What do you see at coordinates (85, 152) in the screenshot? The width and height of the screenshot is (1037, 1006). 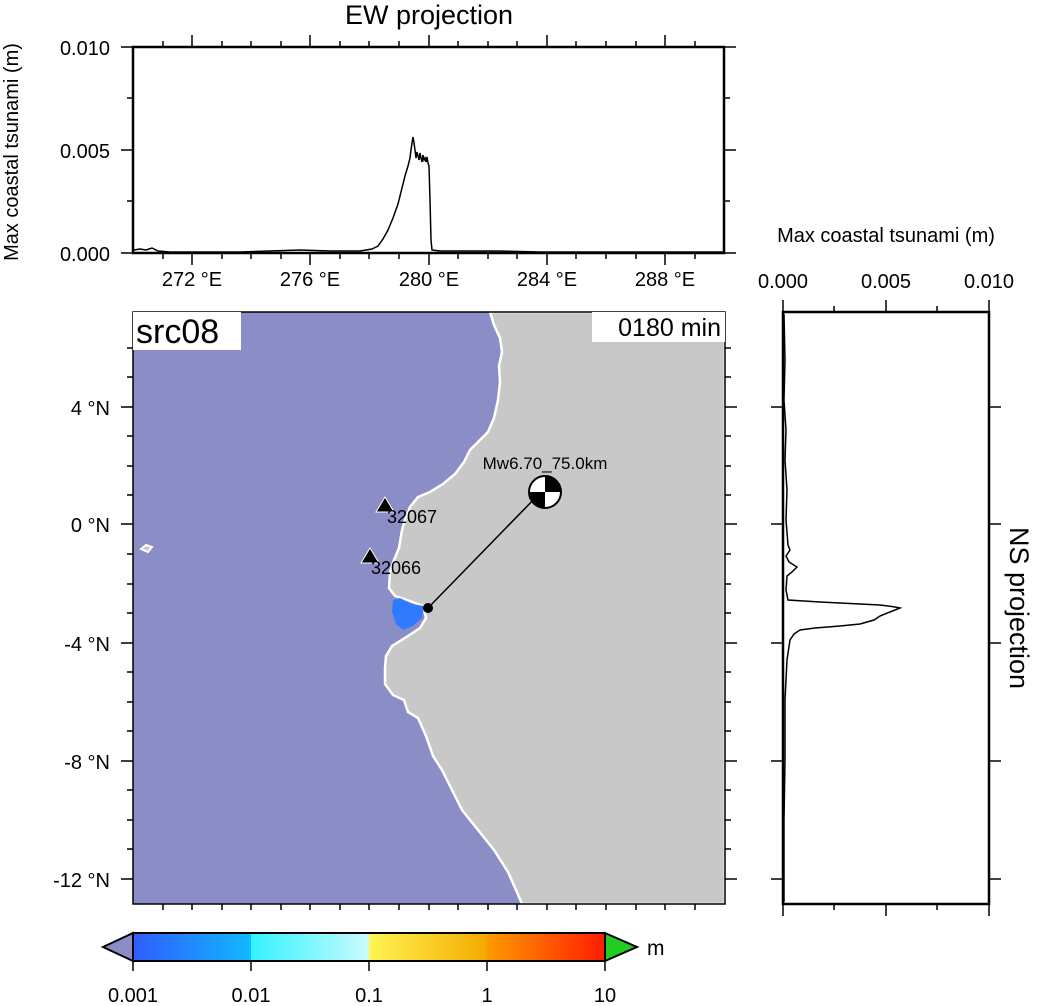 I see `ew-y-tick-label: 0.005` at bounding box center [85, 152].